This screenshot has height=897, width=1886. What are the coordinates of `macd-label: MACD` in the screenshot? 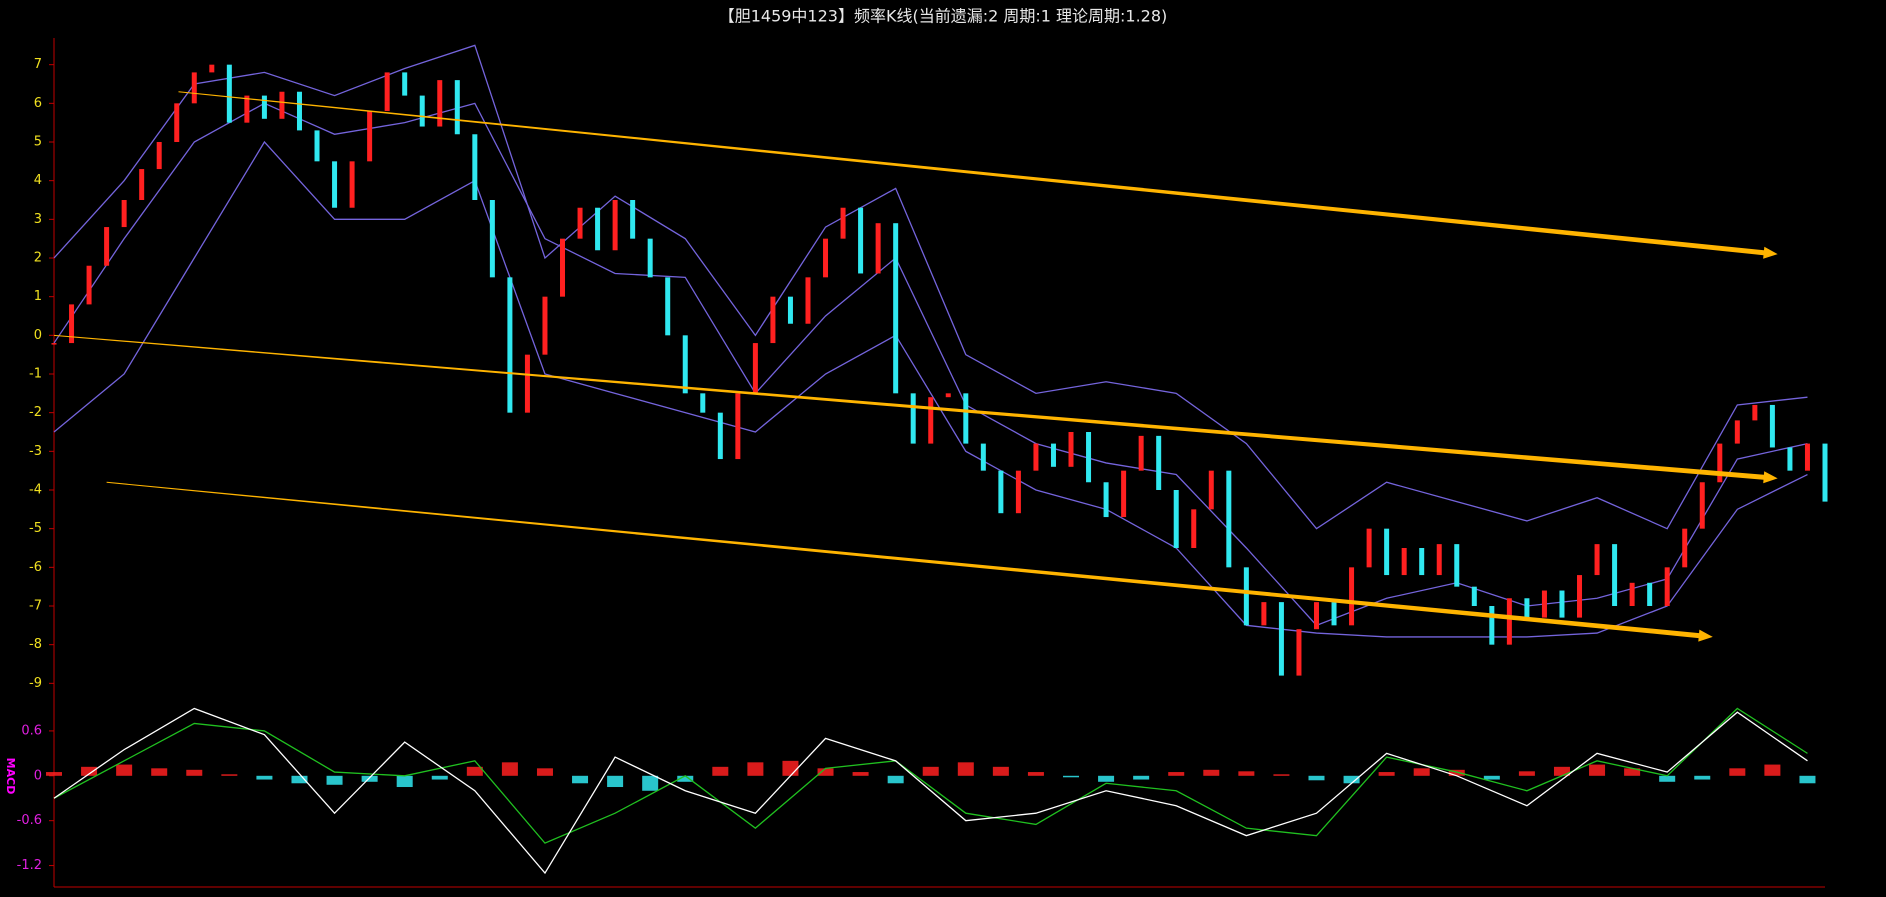 It's located at (10, 776).